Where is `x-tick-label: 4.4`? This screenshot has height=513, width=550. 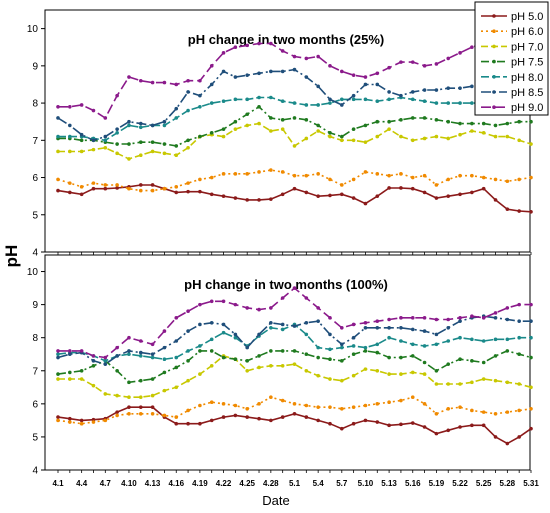 x-tick-label: 4.4 is located at coordinates (82, 483).